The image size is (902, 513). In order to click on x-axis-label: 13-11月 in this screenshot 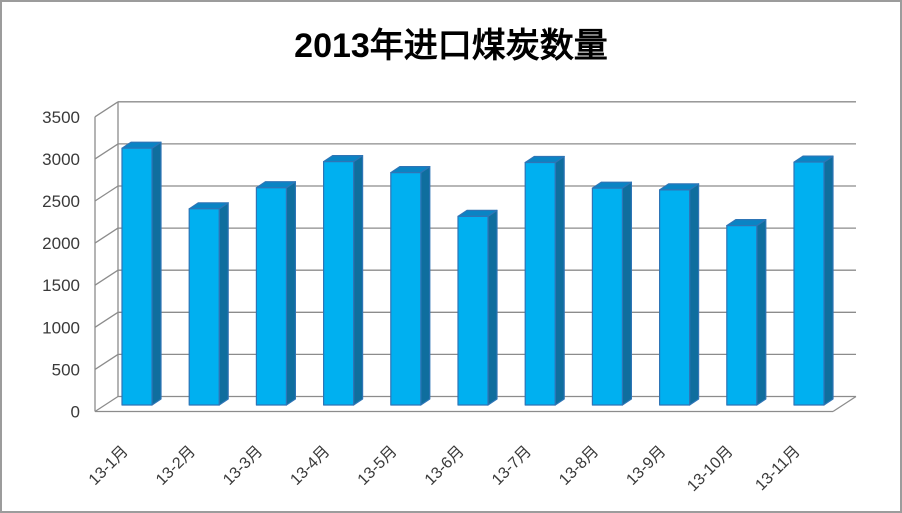, I will do `click(777, 468)`.